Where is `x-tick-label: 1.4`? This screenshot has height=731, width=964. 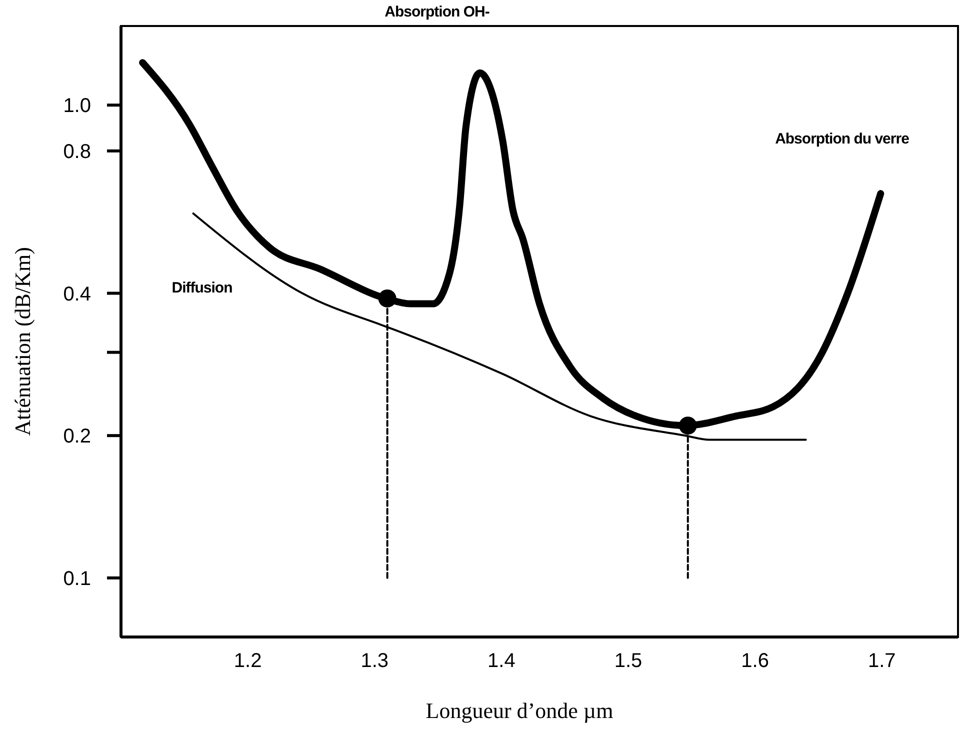
x-tick-label: 1.4 is located at coordinates (502, 661).